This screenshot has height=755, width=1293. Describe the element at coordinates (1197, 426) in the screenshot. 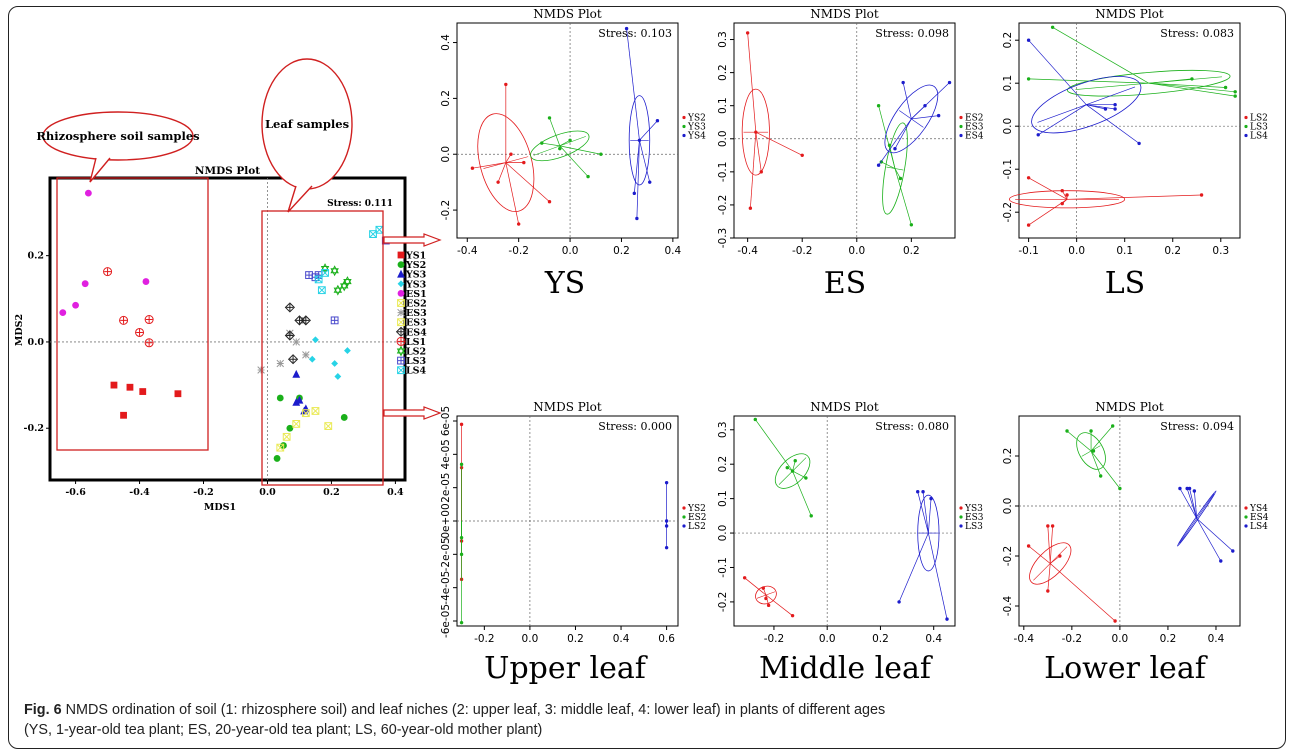

I see `panel-stress: Stress: 0.094` at that location.